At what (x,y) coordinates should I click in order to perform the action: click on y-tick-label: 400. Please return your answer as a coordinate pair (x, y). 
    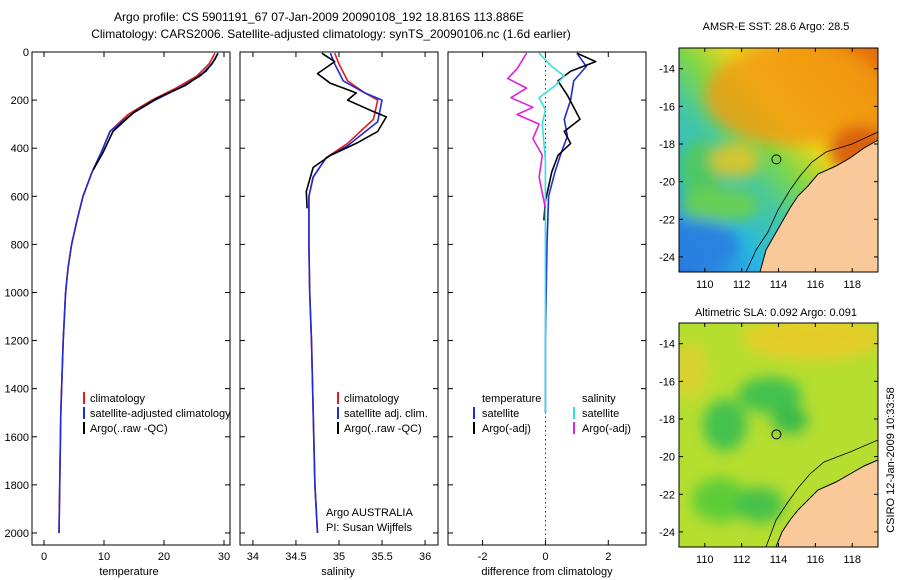
    Looking at the image, I should click on (20, 149).